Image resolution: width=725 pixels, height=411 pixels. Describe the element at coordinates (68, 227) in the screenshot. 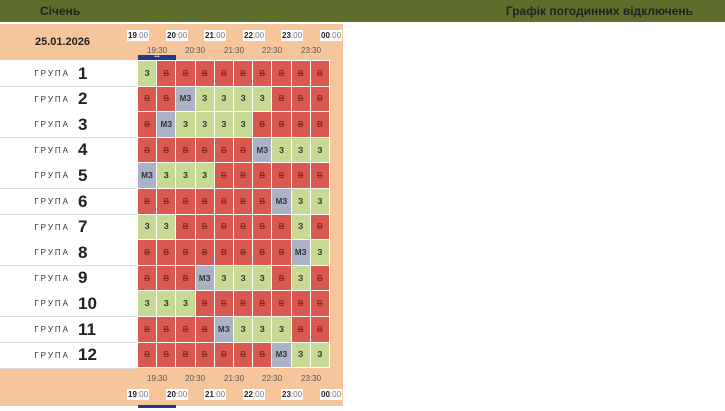

I see `group-row-label: ГРУПА 7` at that location.